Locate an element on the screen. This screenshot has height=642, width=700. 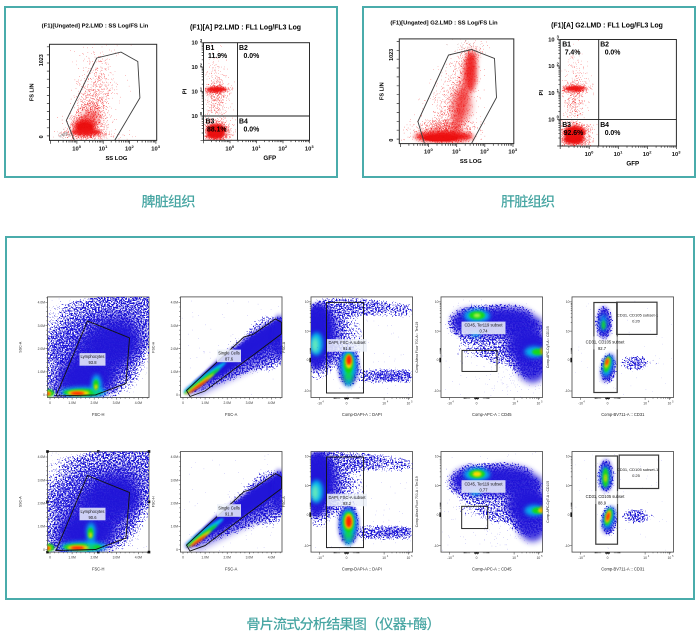
svg-text: Single Cells is located at coordinates (229, 353).